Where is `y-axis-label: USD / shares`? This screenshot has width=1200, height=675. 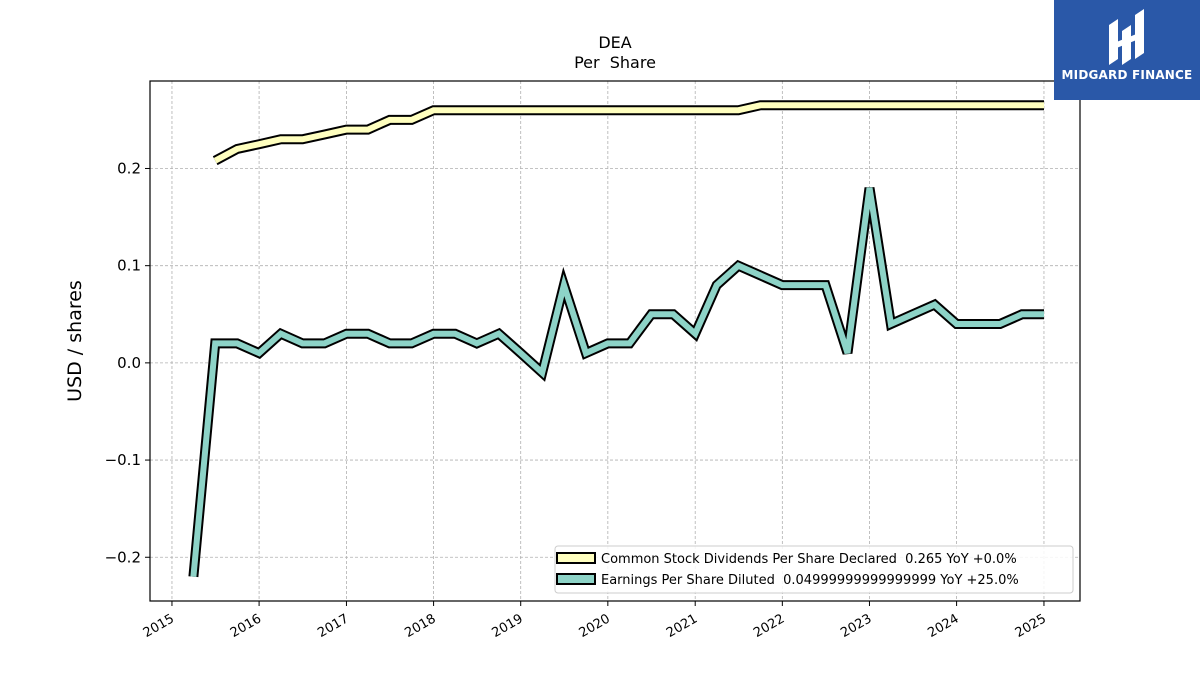
y-axis-label: USD / shares is located at coordinates (75, 341).